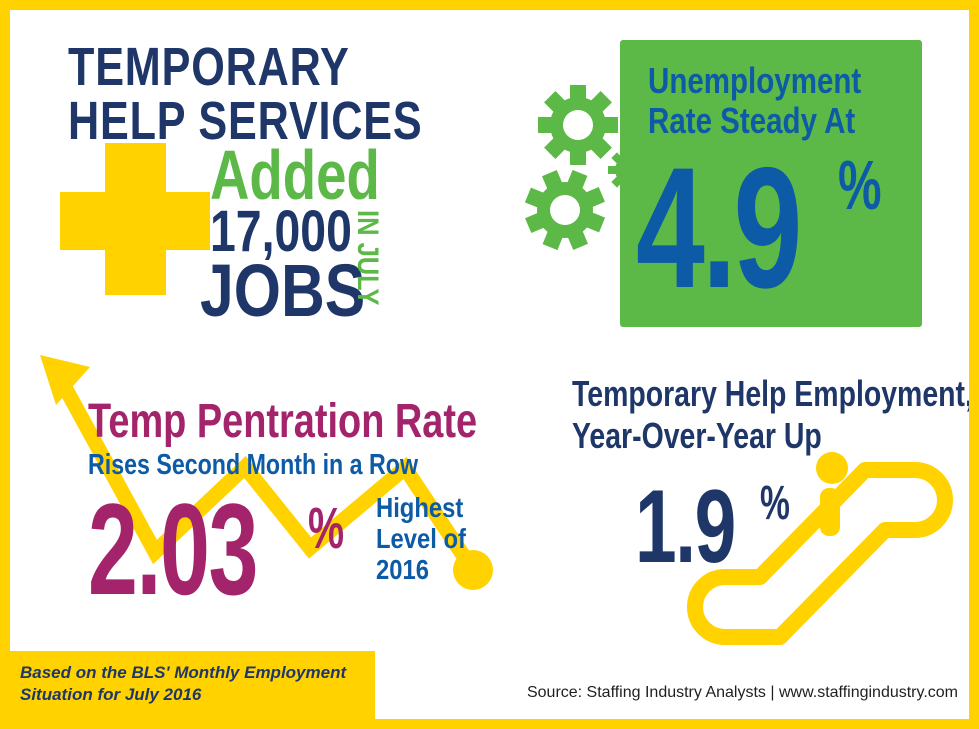 This screenshot has width=979, height=729. Describe the element at coordinates (245, 121) in the screenshot. I see `temp-help-title-line2: HELP SERVICES` at that location.